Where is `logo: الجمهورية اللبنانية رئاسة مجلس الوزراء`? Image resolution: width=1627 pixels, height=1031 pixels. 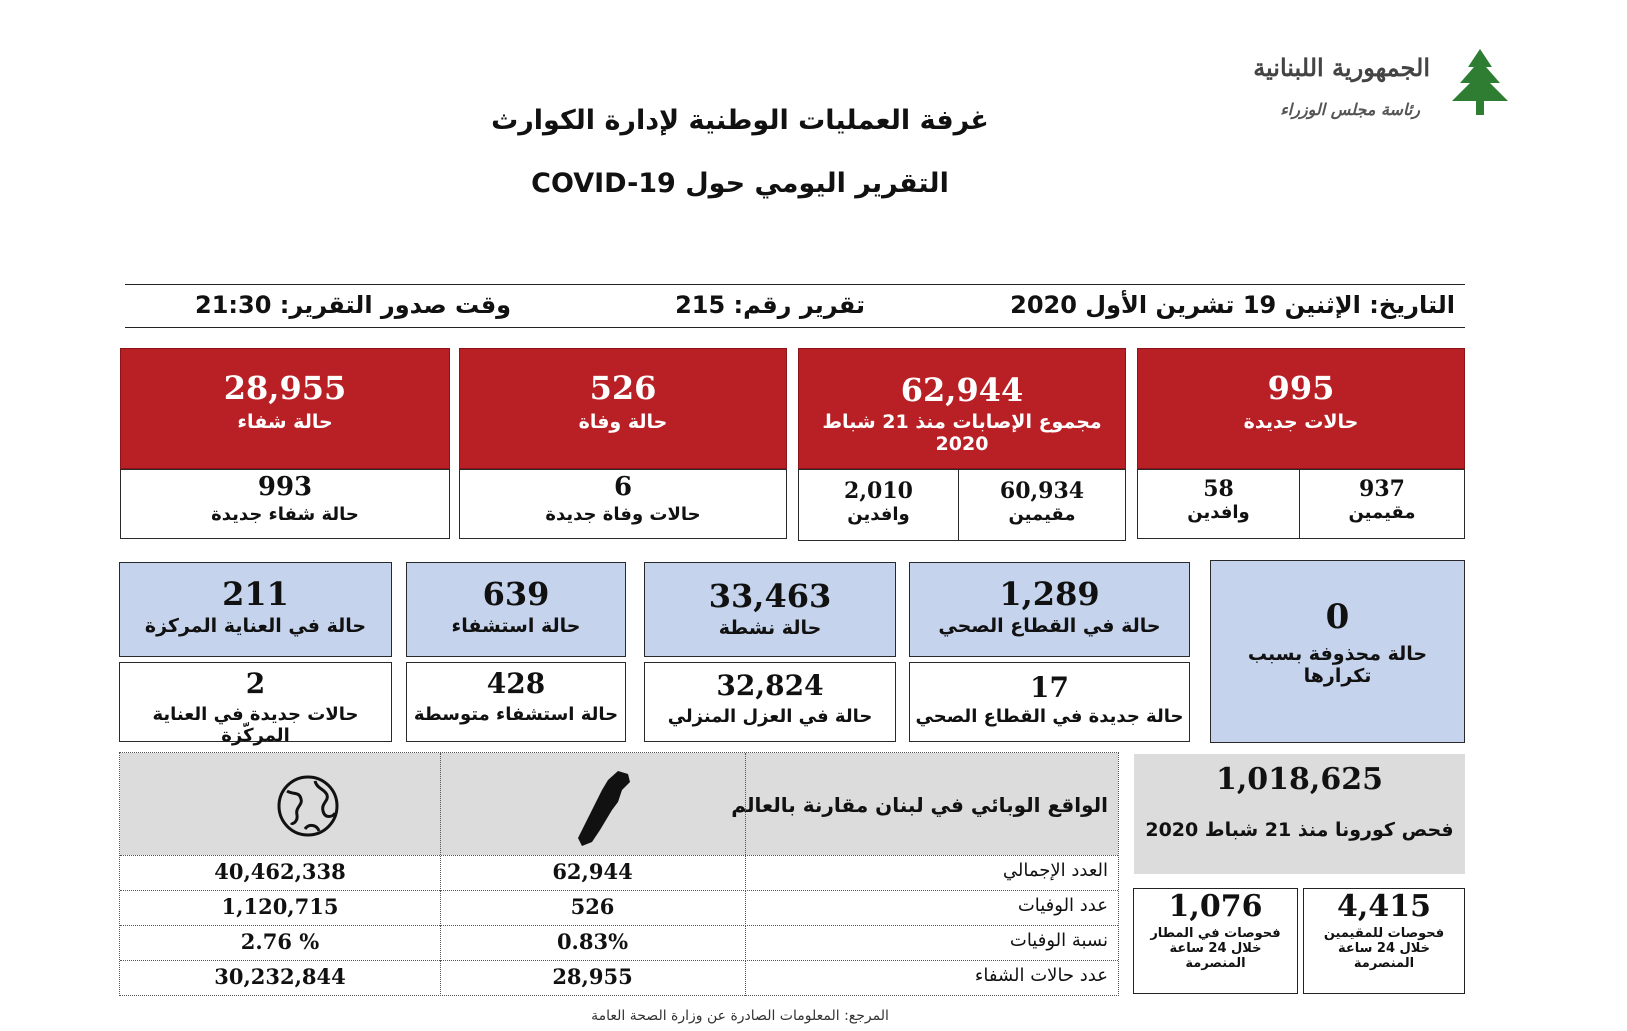
logo: الجمهورية اللبنانية رئاسة مجلس الوزراء is located at coordinates (1385, 90).